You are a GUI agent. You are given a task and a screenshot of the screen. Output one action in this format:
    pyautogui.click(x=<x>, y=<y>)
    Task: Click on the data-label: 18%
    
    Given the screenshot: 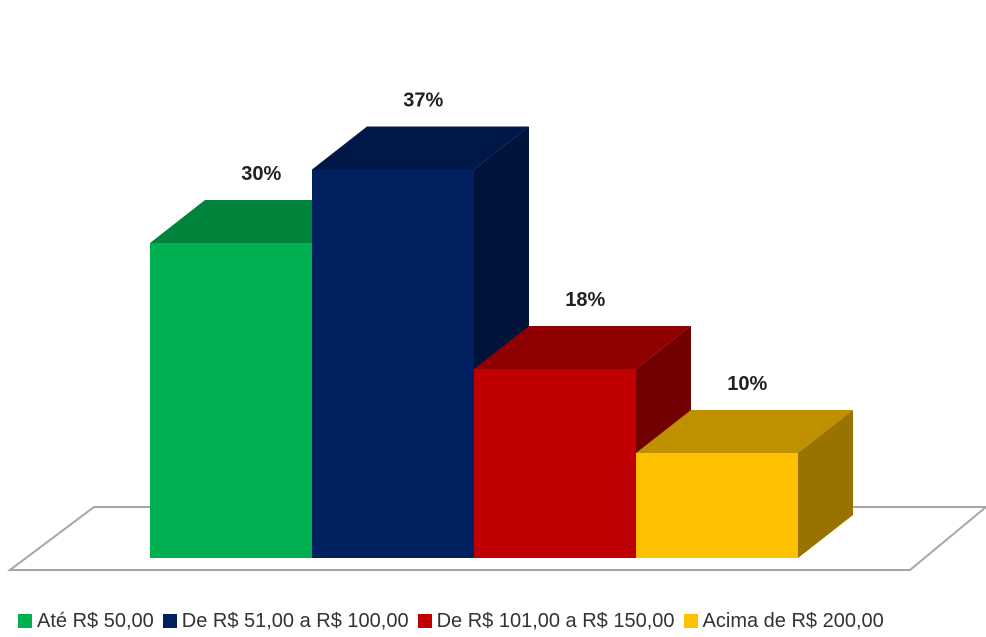 What is the action you would take?
    pyautogui.click(x=585, y=300)
    